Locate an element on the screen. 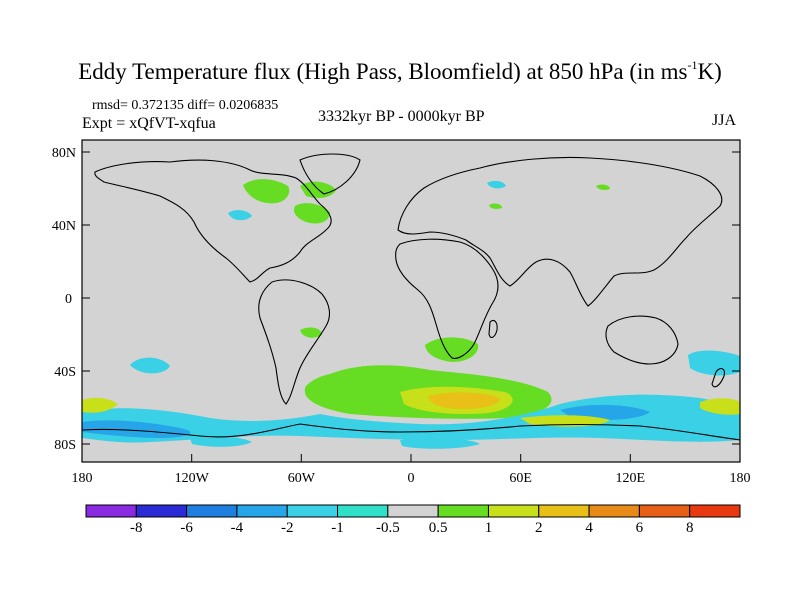 Image resolution: width=800 pixels, height=600 pixels. coastline-south-america is located at coordinates (294, 342).